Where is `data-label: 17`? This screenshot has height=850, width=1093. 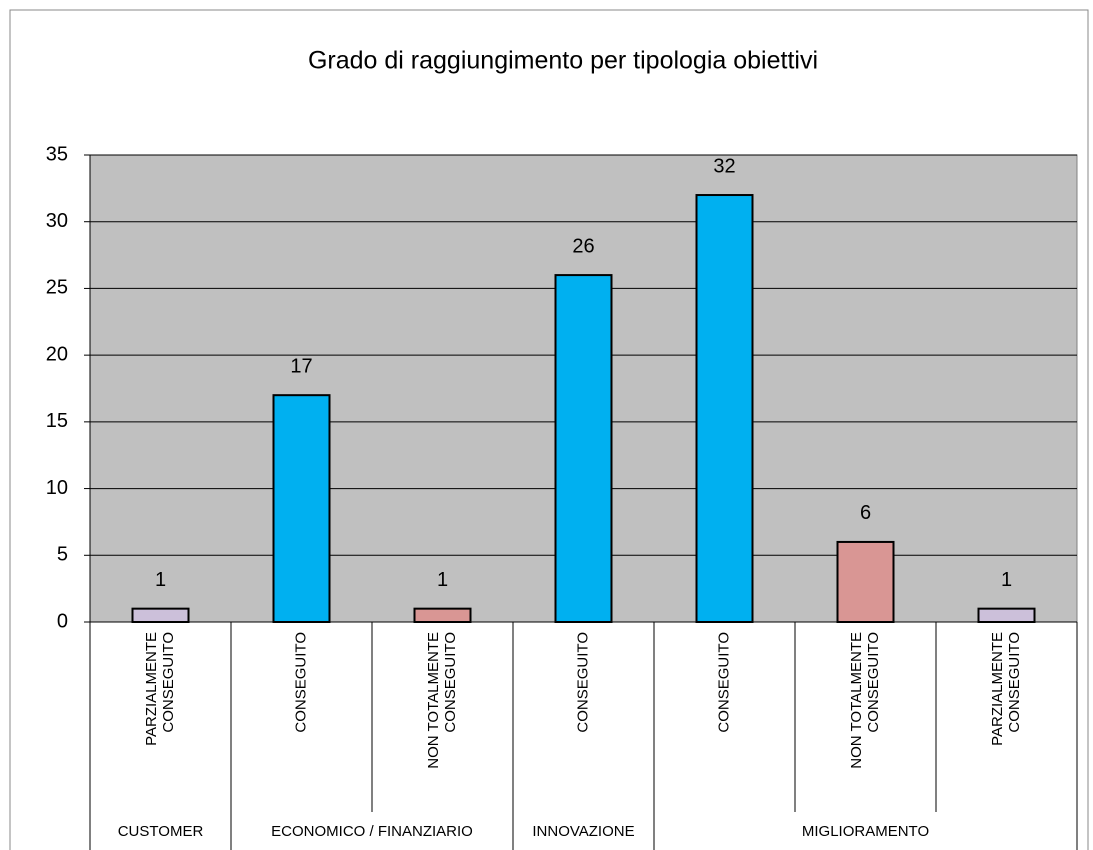 data-label: 17 is located at coordinates (301, 366).